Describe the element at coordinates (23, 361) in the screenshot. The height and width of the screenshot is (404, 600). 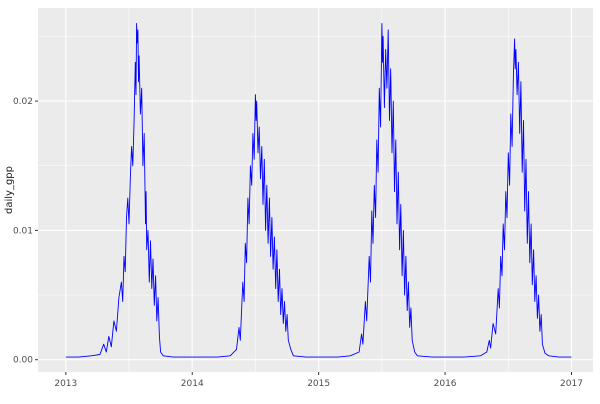
I see `y-tick-label: 0.00` at that location.